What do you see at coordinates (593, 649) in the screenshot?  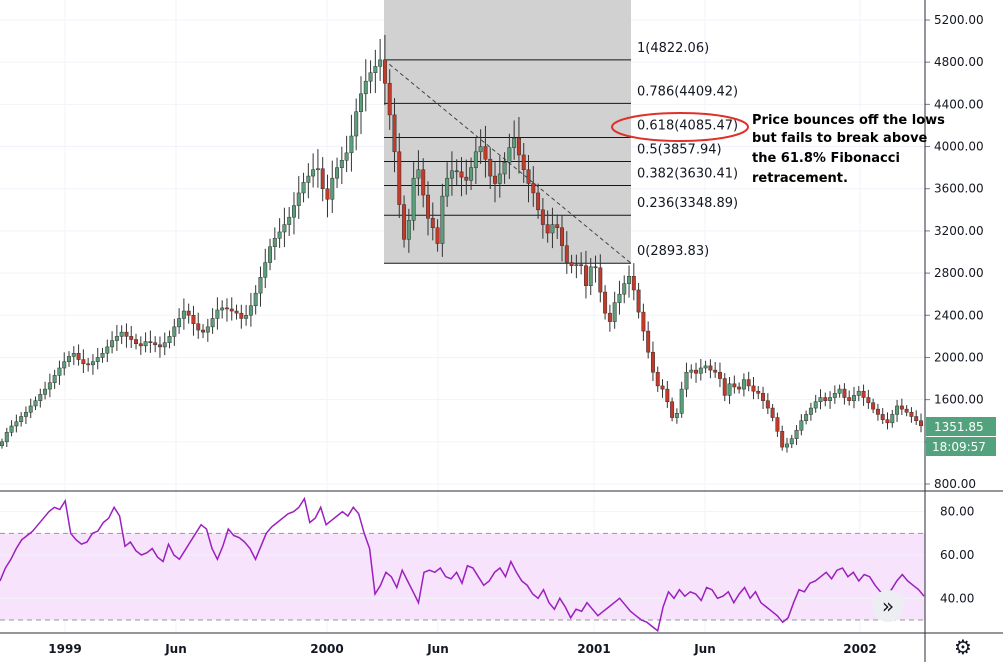 I see `x-tick-label: 2001` at bounding box center [593, 649].